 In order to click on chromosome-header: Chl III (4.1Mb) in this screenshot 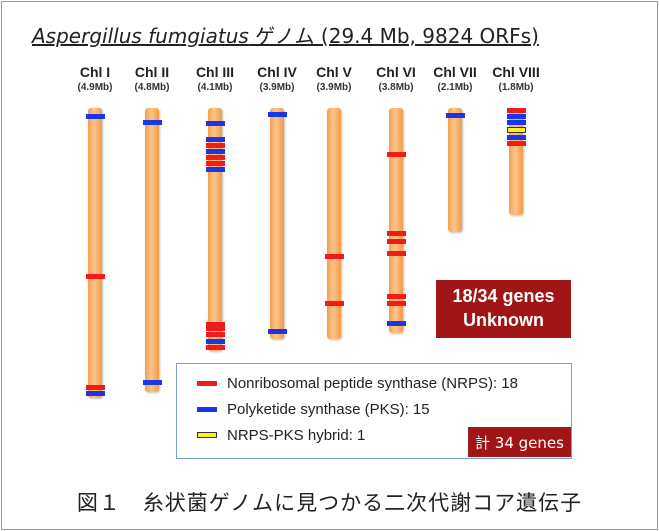, I will do `click(215, 79)`.